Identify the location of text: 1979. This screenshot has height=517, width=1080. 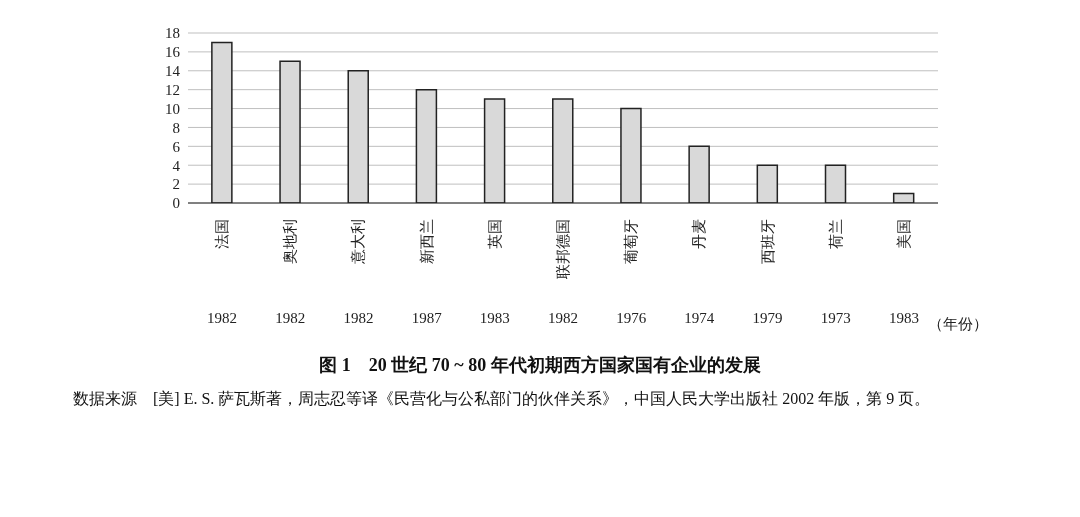
(767, 318).